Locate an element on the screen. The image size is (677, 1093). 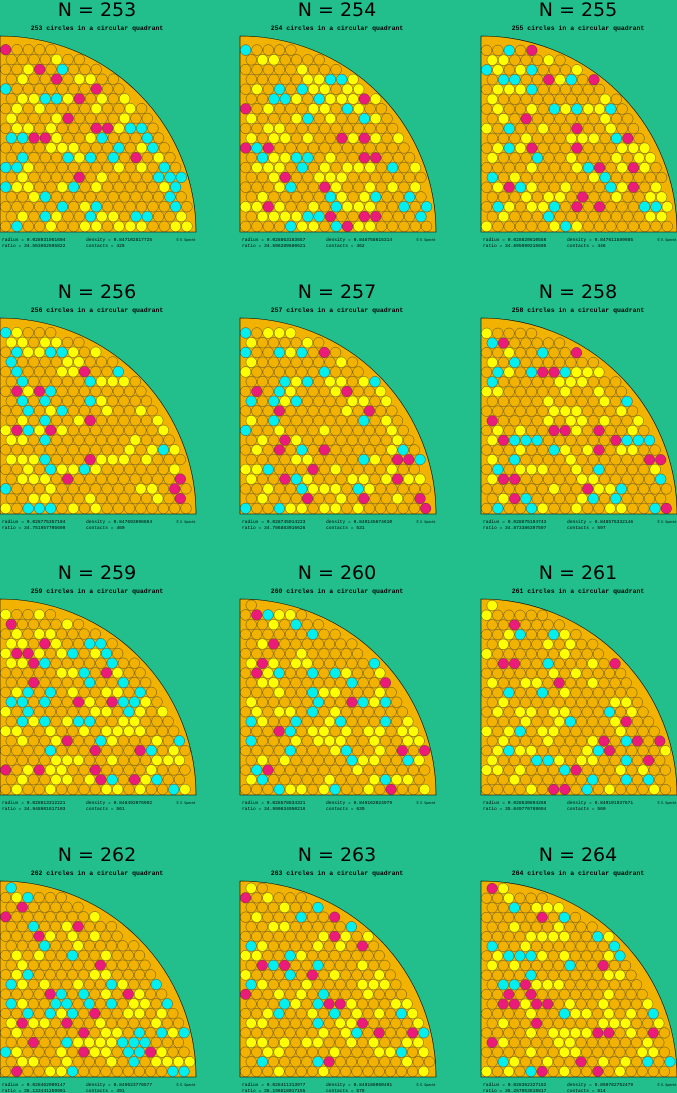
panel-subtitle: 258 circles in a circular quadrant is located at coordinates (578, 310).